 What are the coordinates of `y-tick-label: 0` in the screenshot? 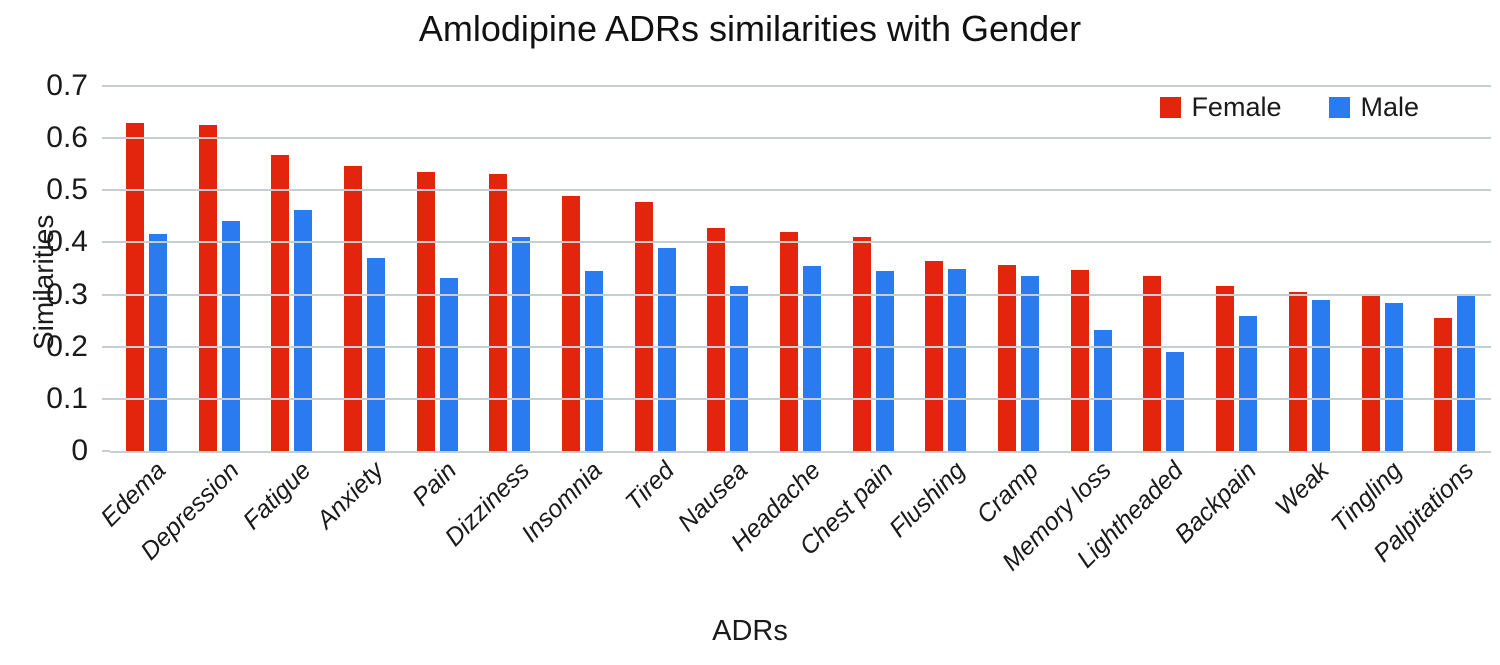 It's located at (79, 450).